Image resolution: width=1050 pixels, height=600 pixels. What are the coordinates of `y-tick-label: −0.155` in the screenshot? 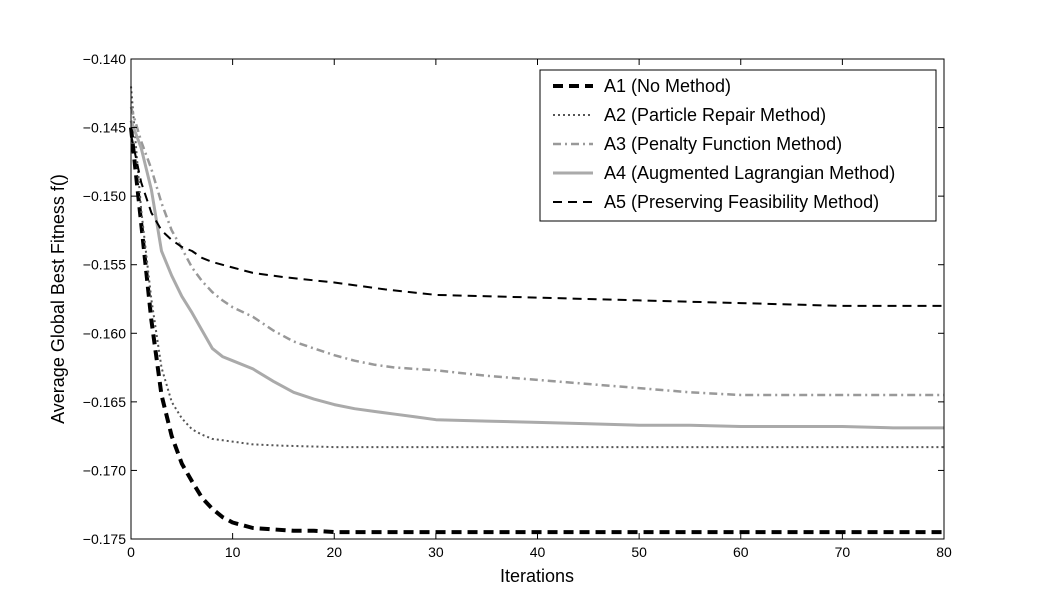 It's located at (104, 265).